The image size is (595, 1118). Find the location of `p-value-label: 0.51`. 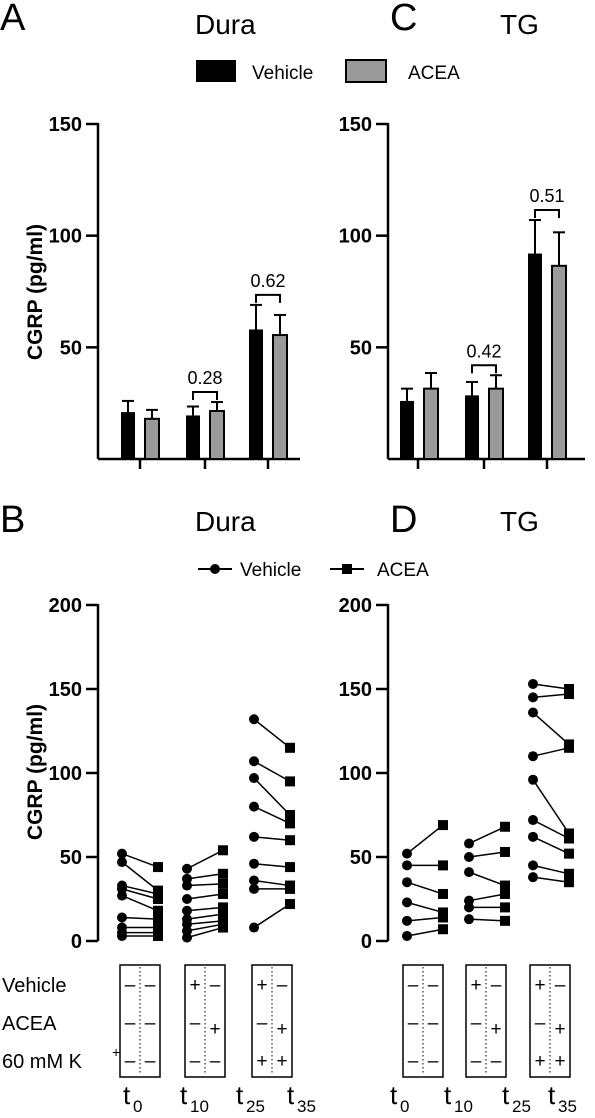

p-value-label: 0.51 is located at coordinates (546, 196).